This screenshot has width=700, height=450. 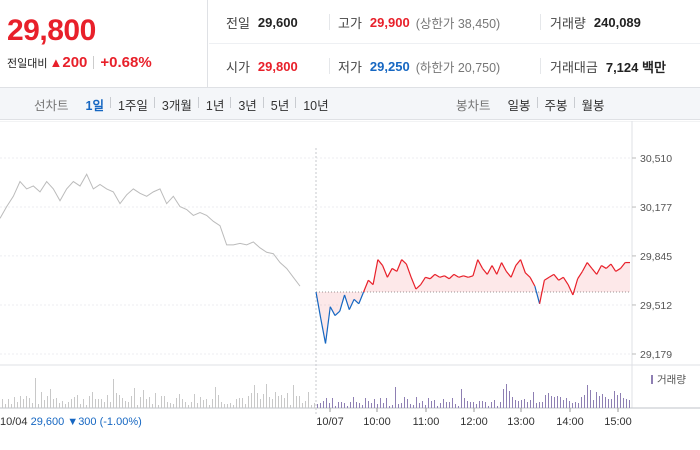 What do you see at coordinates (94, 105) in the screenshot?
I see `period-tab-1d: 1일` at bounding box center [94, 105].